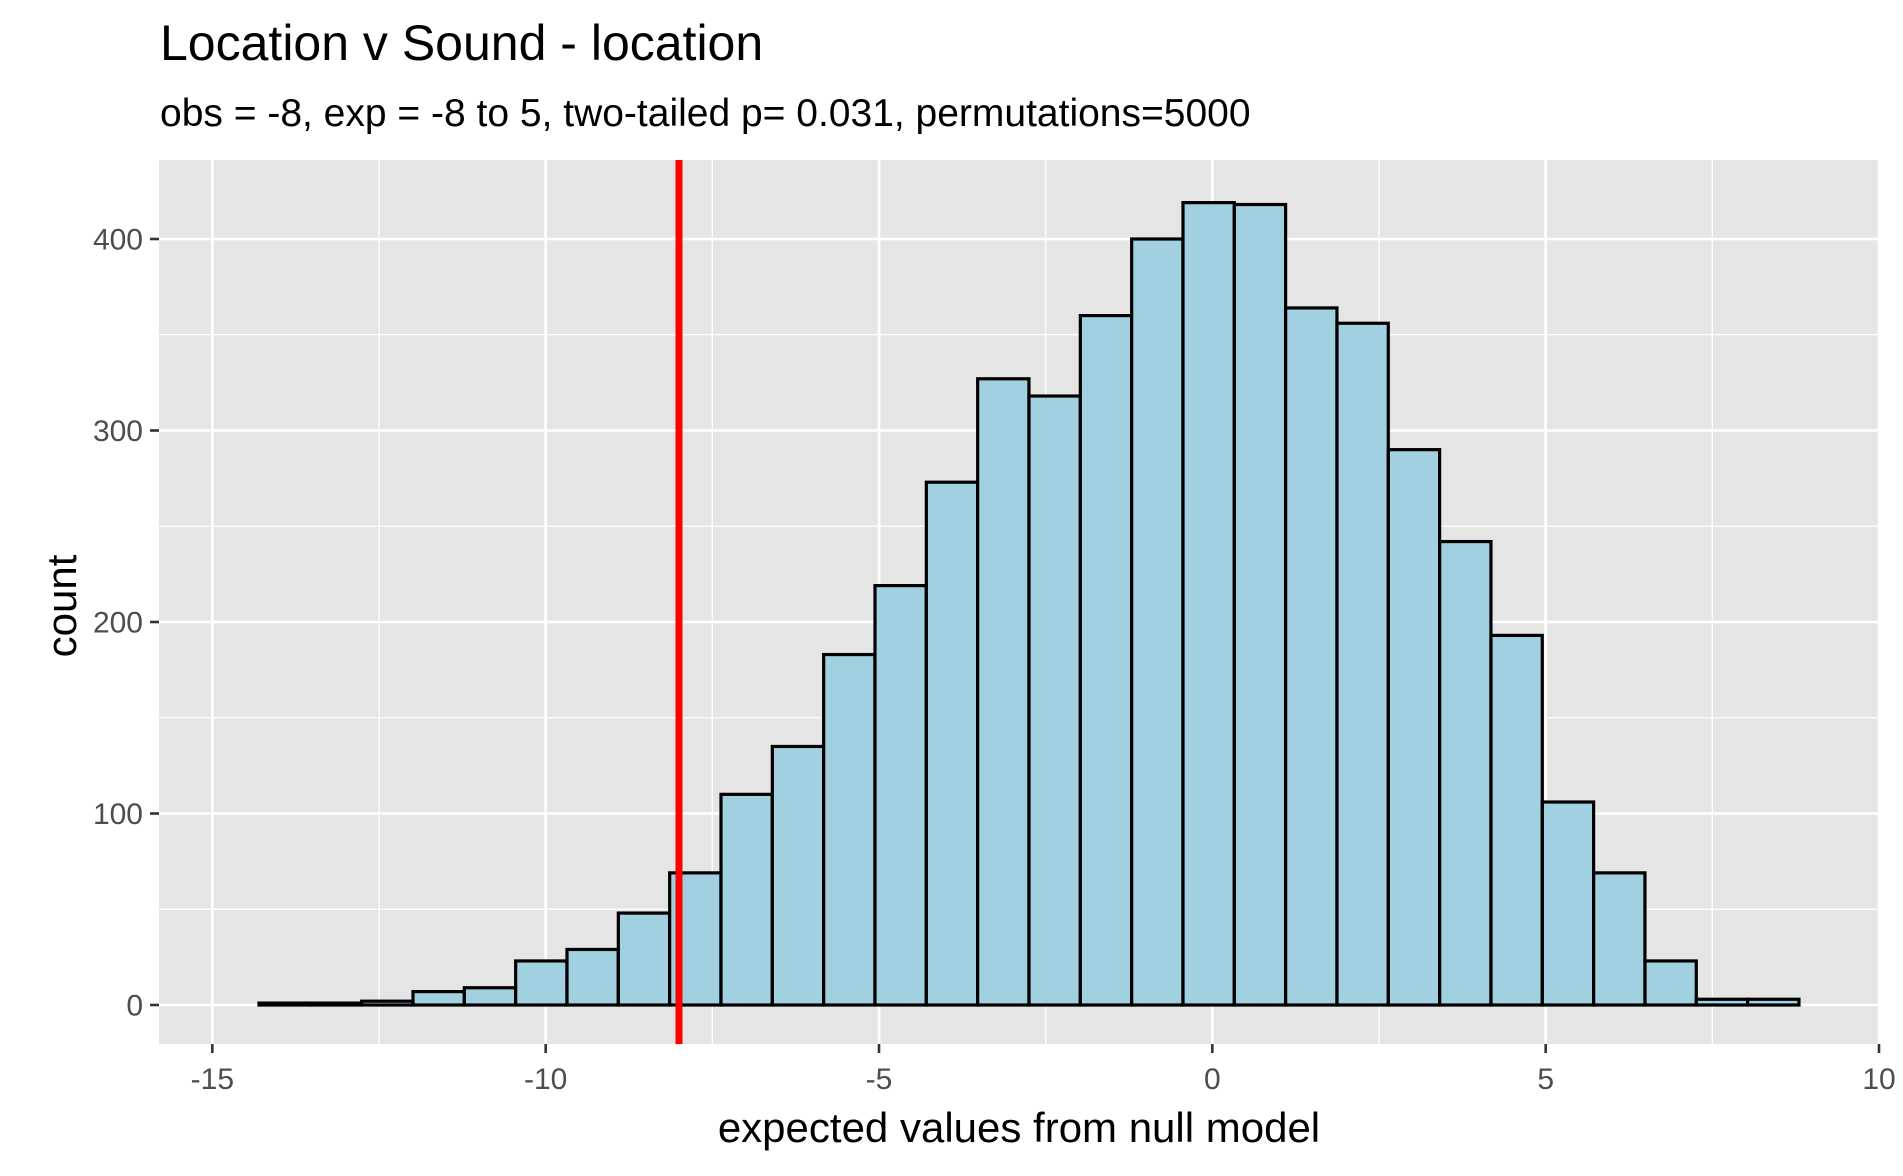 The width and height of the screenshot is (1903, 1176). Describe the element at coordinates (61, 606) in the screenshot. I see `y-axis-label: count` at that location.